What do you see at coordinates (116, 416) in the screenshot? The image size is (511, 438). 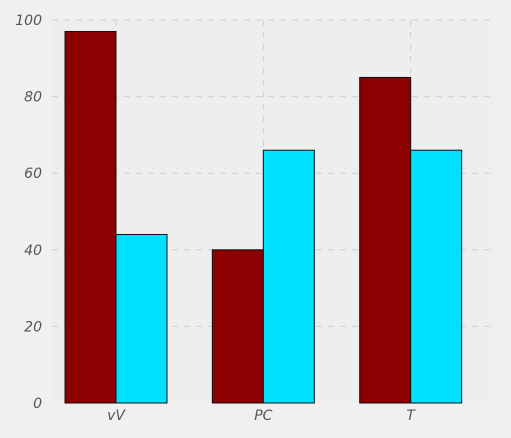 I see `x-tick-label: vV` at bounding box center [116, 416].